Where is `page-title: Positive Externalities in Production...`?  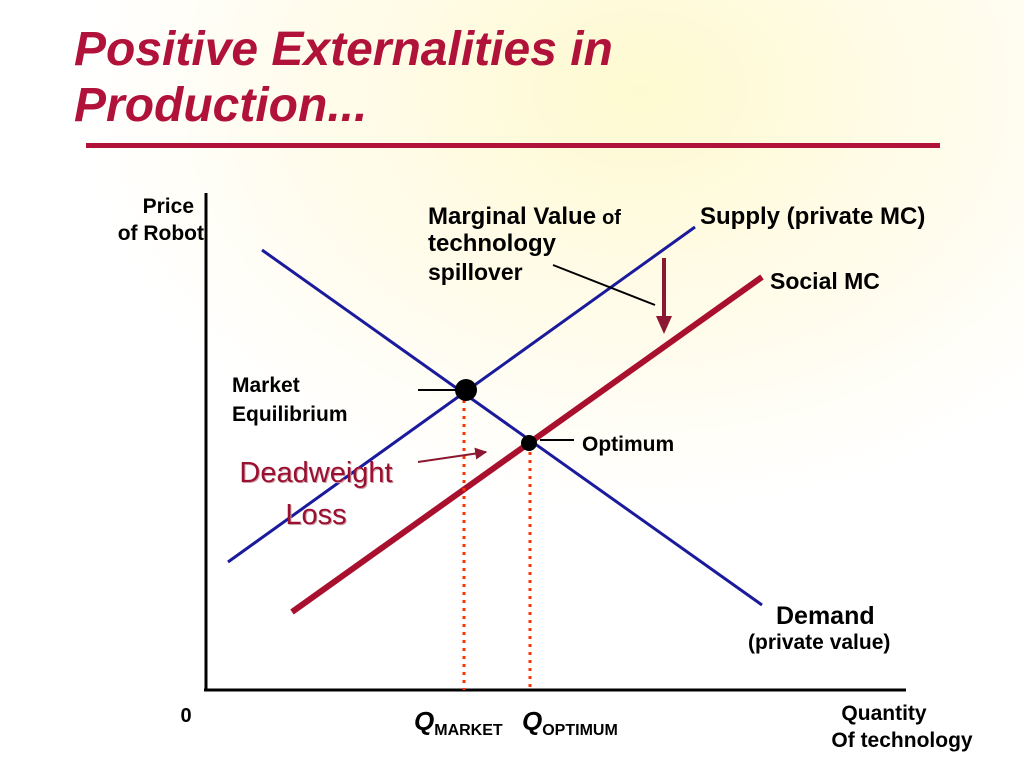
page-title: Positive Externalities in Production... is located at coordinates (343, 78).